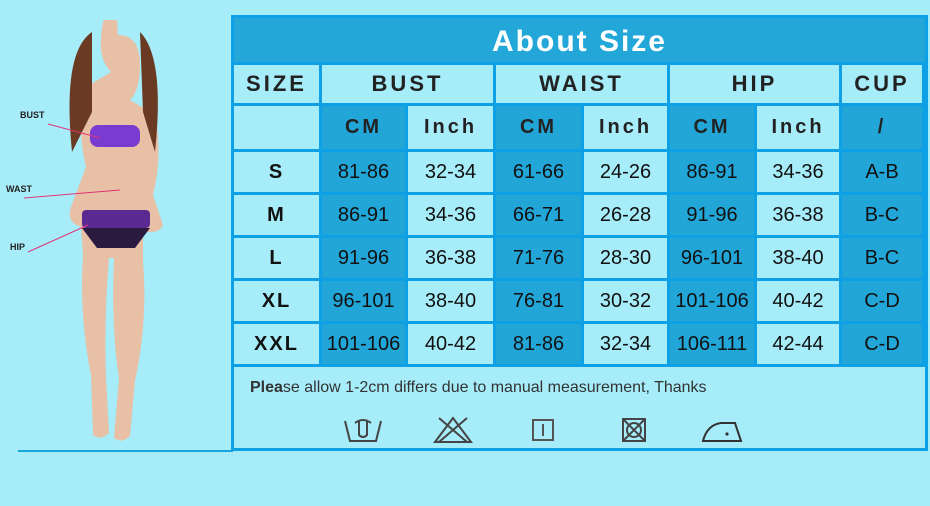  I want to click on table-cell: A-B, so click(882, 172).